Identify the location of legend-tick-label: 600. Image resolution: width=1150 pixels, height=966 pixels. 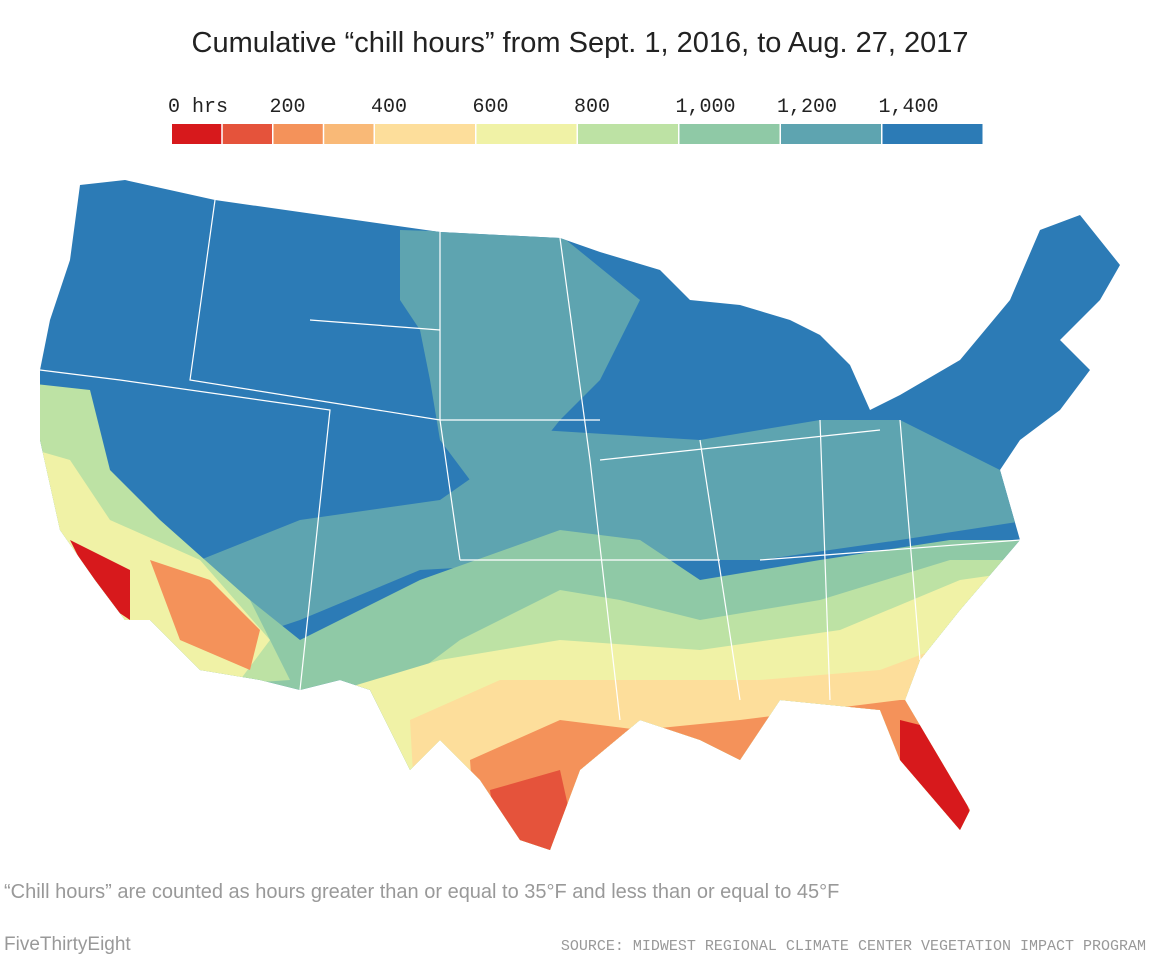
(491, 107).